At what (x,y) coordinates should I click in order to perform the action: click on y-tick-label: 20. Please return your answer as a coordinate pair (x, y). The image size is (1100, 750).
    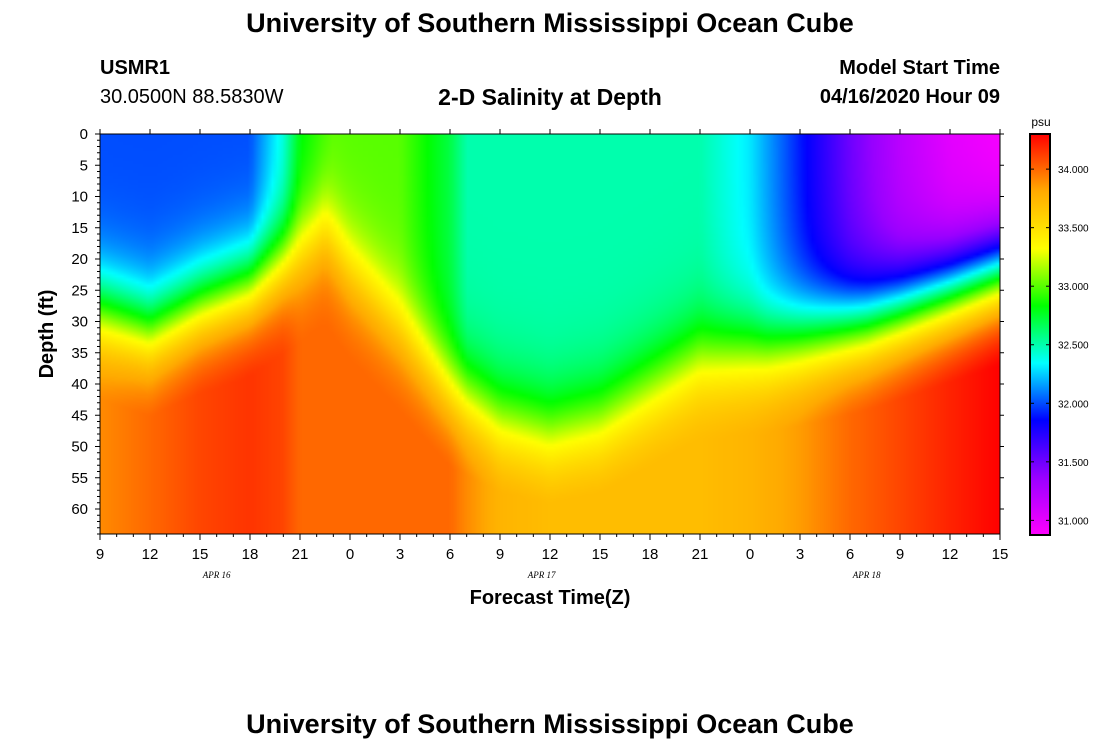
    Looking at the image, I should click on (79, 259).